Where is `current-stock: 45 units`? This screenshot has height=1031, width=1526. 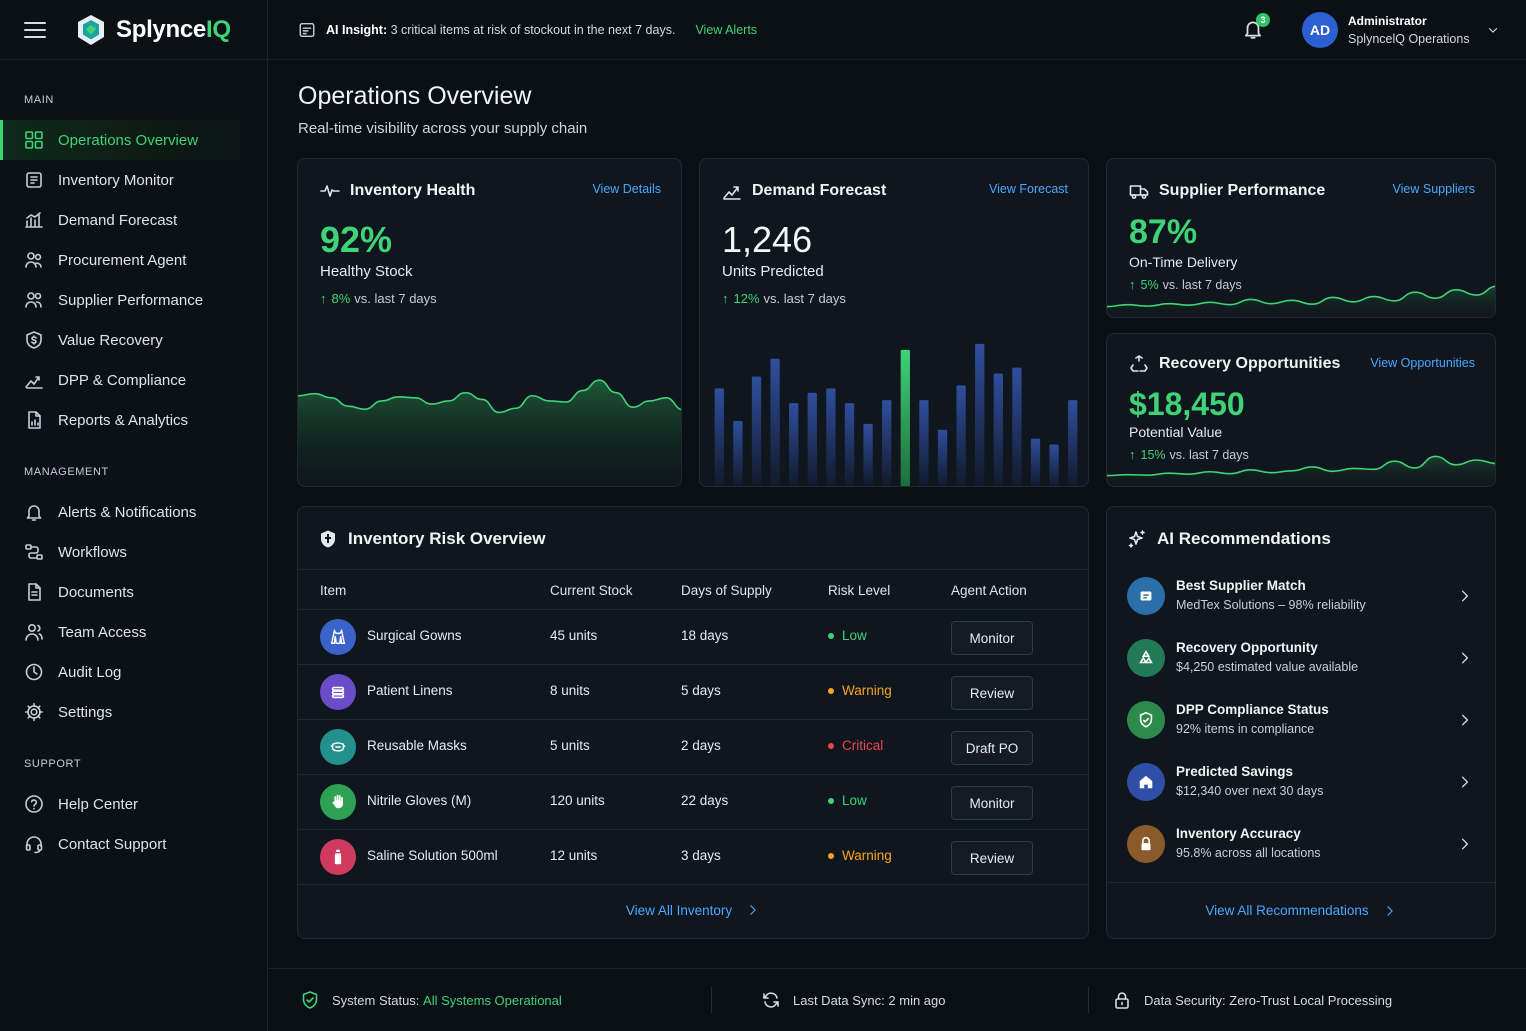
current-stock: 45 units is located at coordinates (574, 635).